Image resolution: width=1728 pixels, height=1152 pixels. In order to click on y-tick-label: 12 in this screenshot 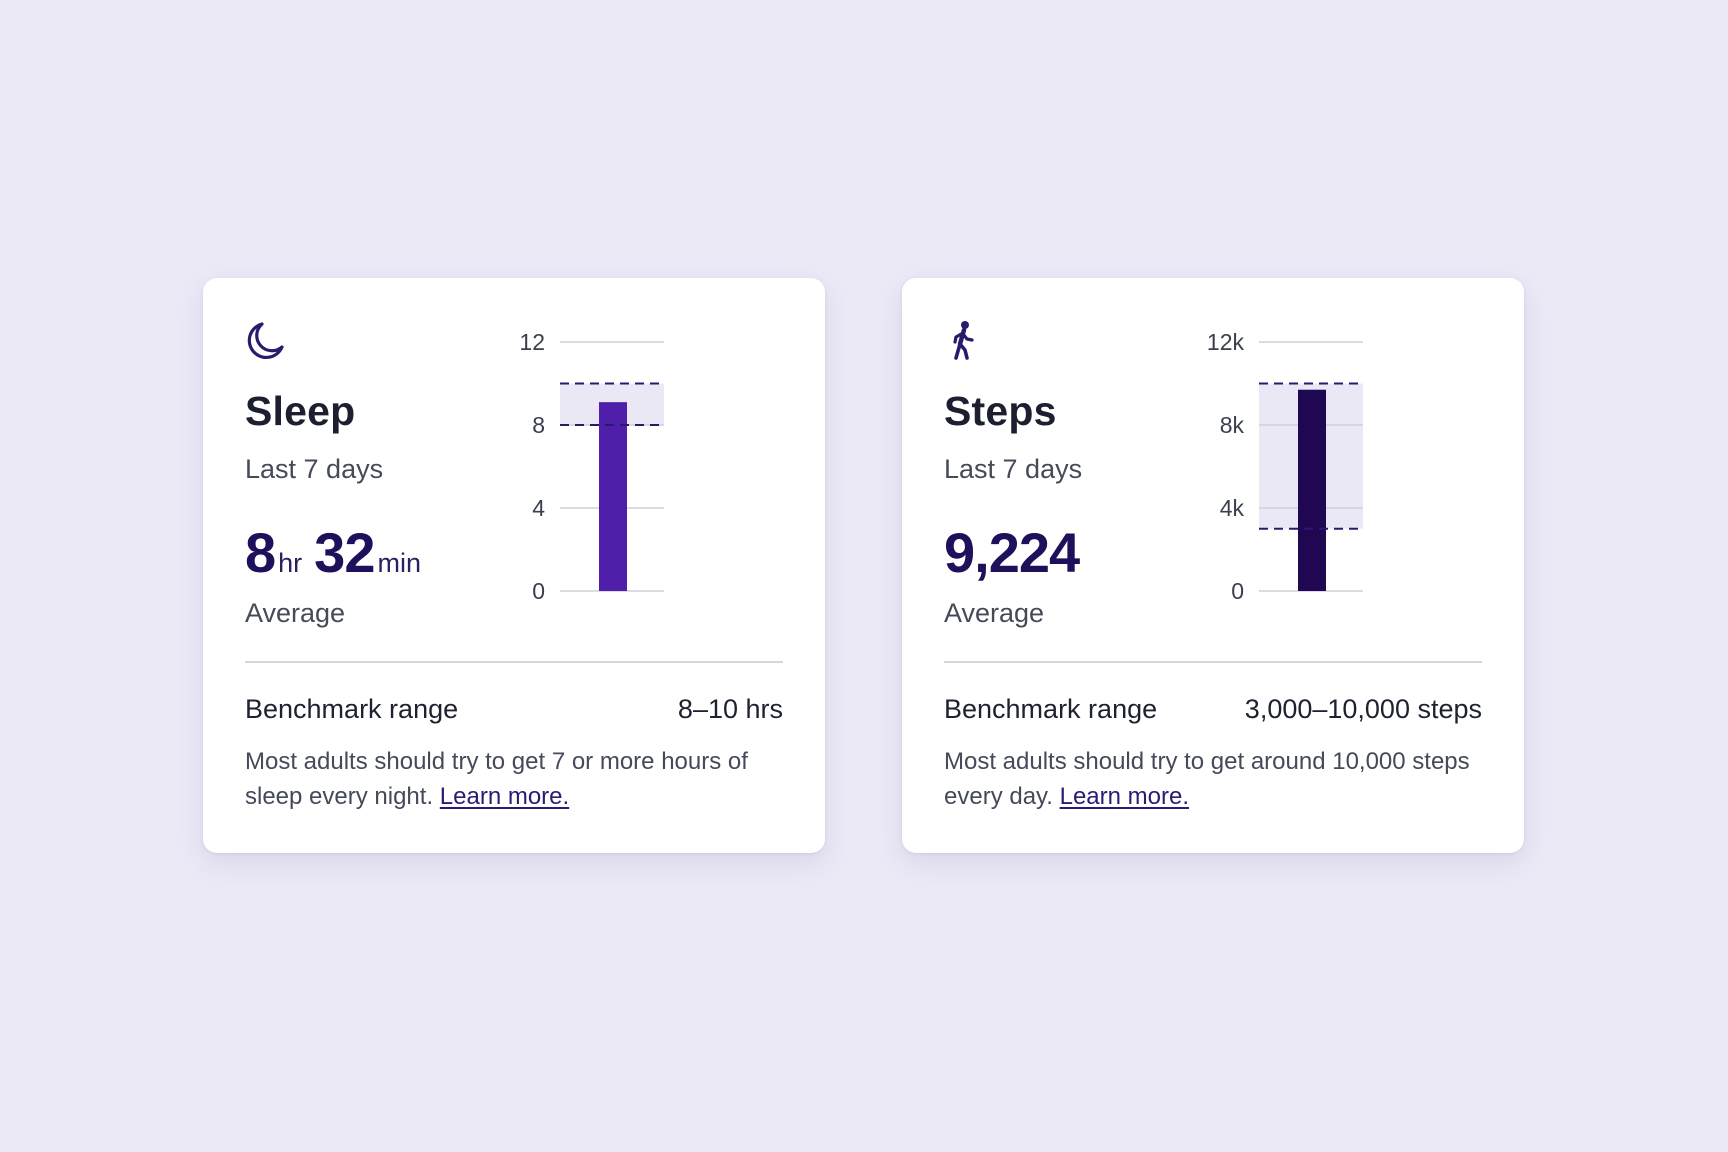, I will do `click(532, 342)`.